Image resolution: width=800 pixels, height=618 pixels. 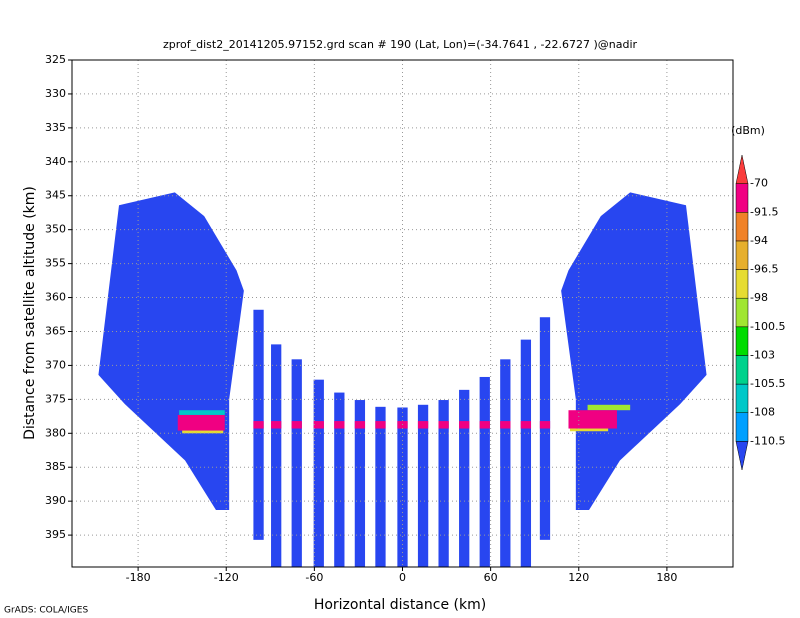 I want to click on y-tick-label: 325, so click(x=55, y=59).